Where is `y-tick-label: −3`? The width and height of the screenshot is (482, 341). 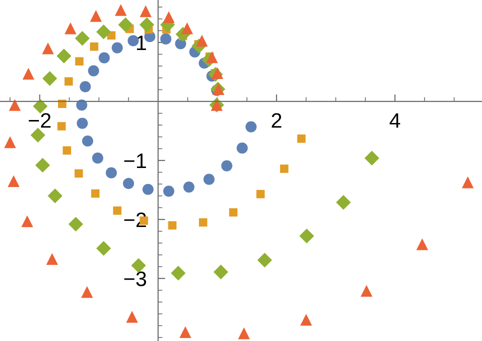
y-tick-label: −3 is located at coordinates (135, 278).